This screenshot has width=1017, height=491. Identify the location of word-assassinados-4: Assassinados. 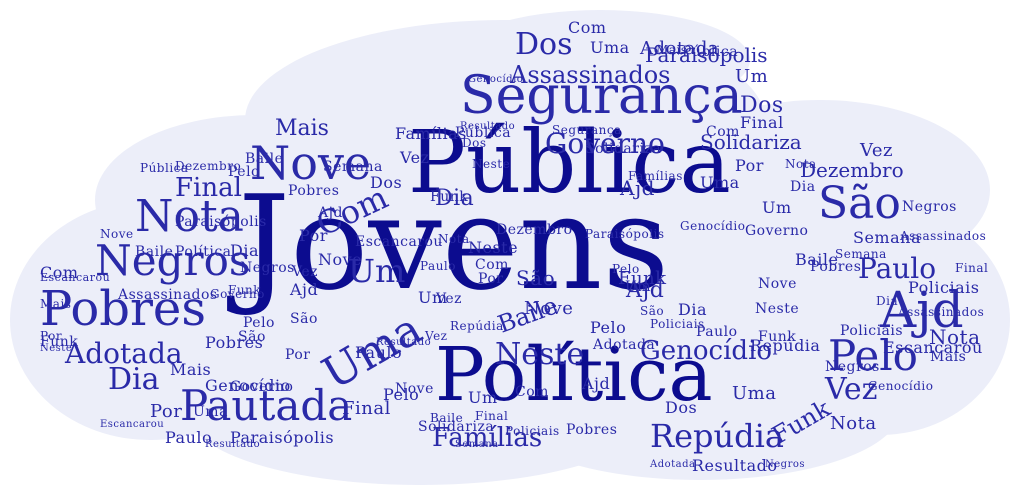
(941, 312).